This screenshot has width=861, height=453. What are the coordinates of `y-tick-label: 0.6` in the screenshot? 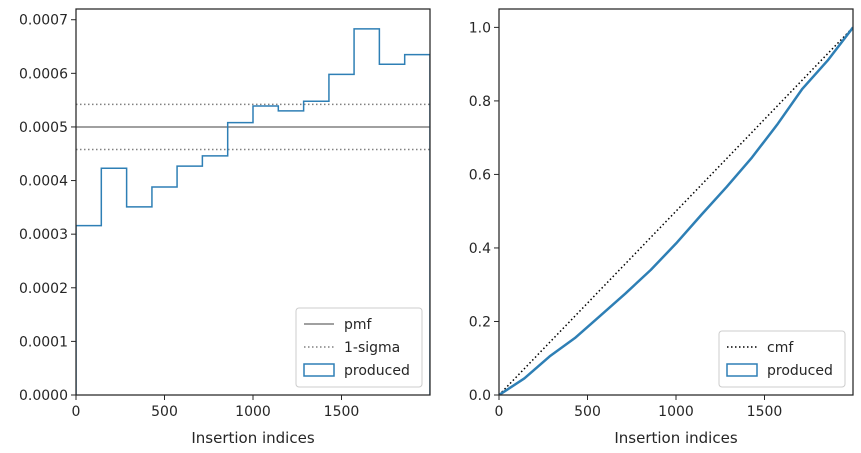 It's located at (480, 175).